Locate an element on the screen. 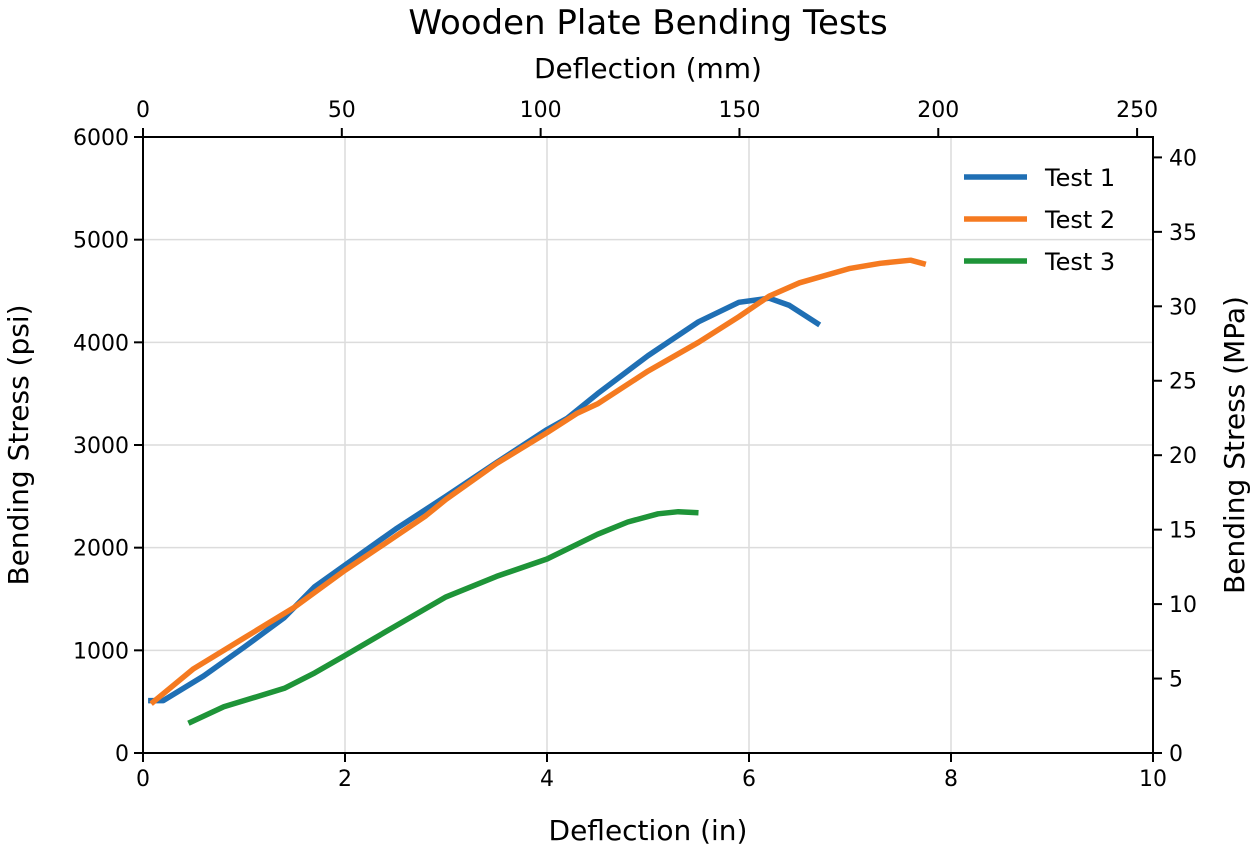 Image resolution: width=1255 pixels, height=848 pixels. x-tick-label: 2 is located at coordinates (345, 779).